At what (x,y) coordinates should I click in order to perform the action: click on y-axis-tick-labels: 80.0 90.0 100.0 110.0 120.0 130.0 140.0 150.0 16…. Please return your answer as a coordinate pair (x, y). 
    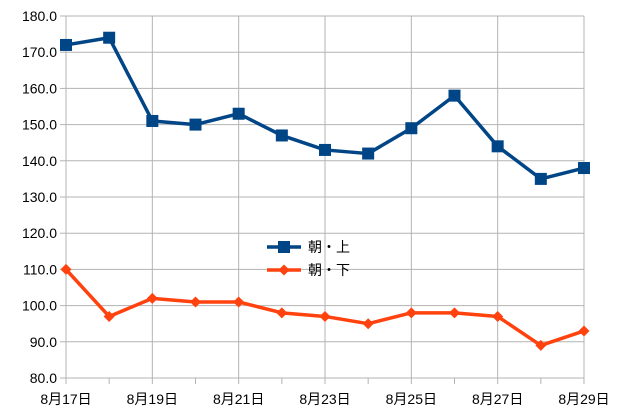
    Looking at the image, I should click on (39, 197).